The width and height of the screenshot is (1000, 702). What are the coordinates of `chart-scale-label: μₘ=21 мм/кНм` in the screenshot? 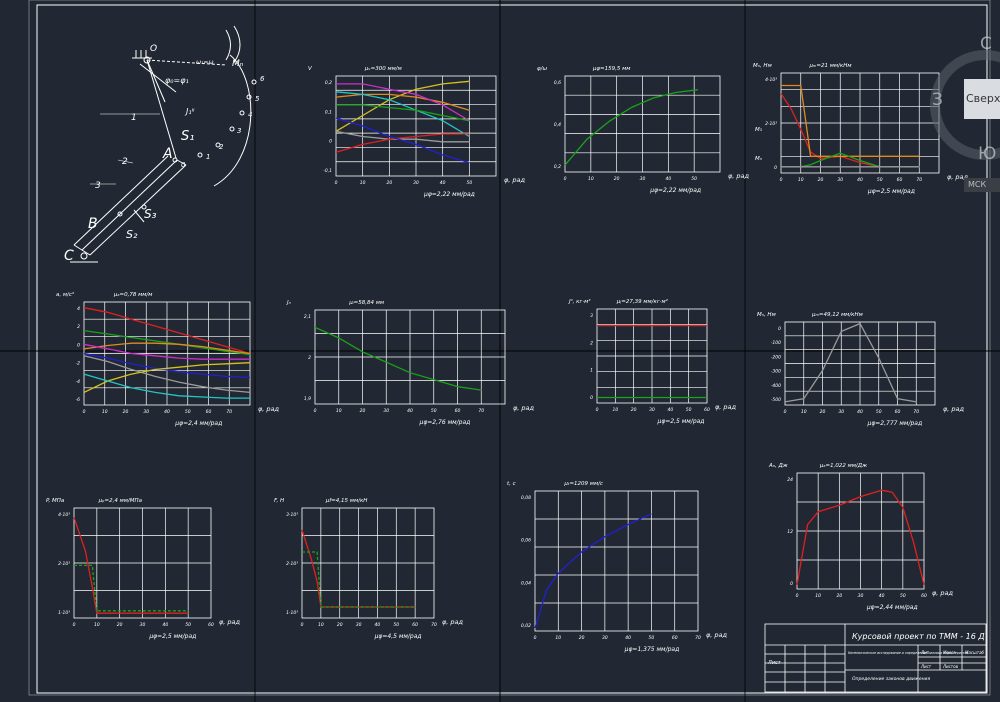 It's located at (829, 66).